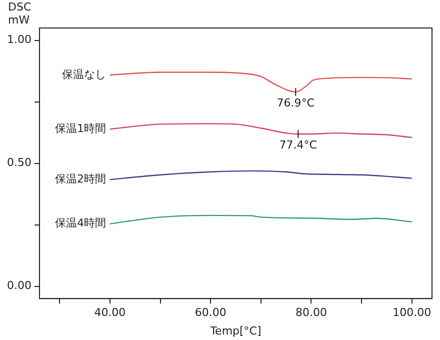 The image size is (440, 340). I want to click on x-axis-title: Temp[°C], so click(235, 331).